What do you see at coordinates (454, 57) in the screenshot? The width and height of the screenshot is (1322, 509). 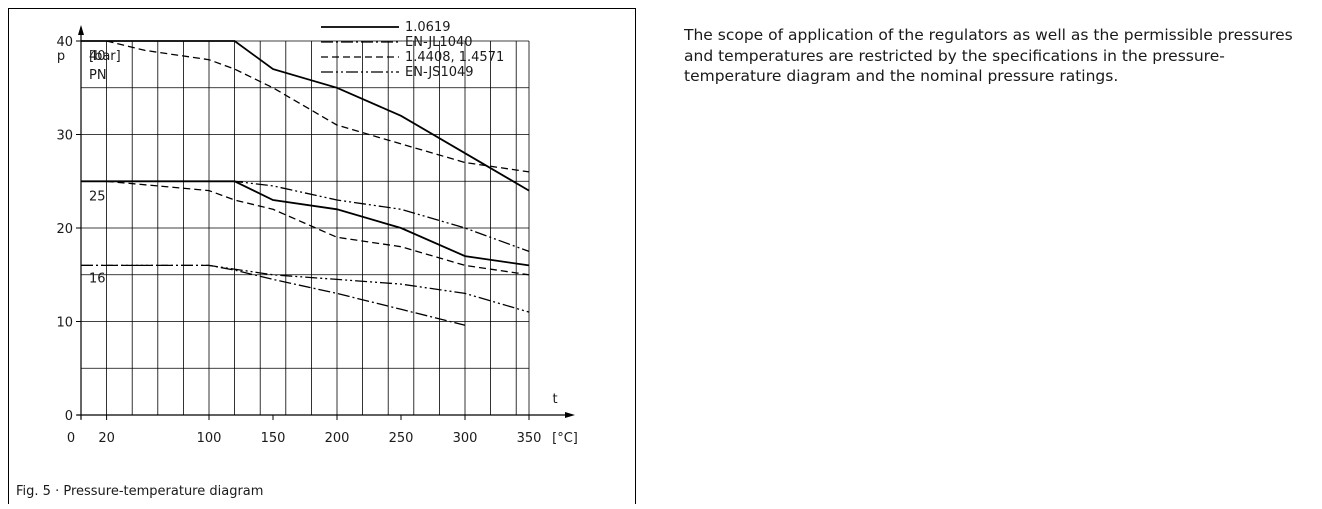 I see `legend-label: 1.4408, 1.4571` at bounding box center [454, 57].